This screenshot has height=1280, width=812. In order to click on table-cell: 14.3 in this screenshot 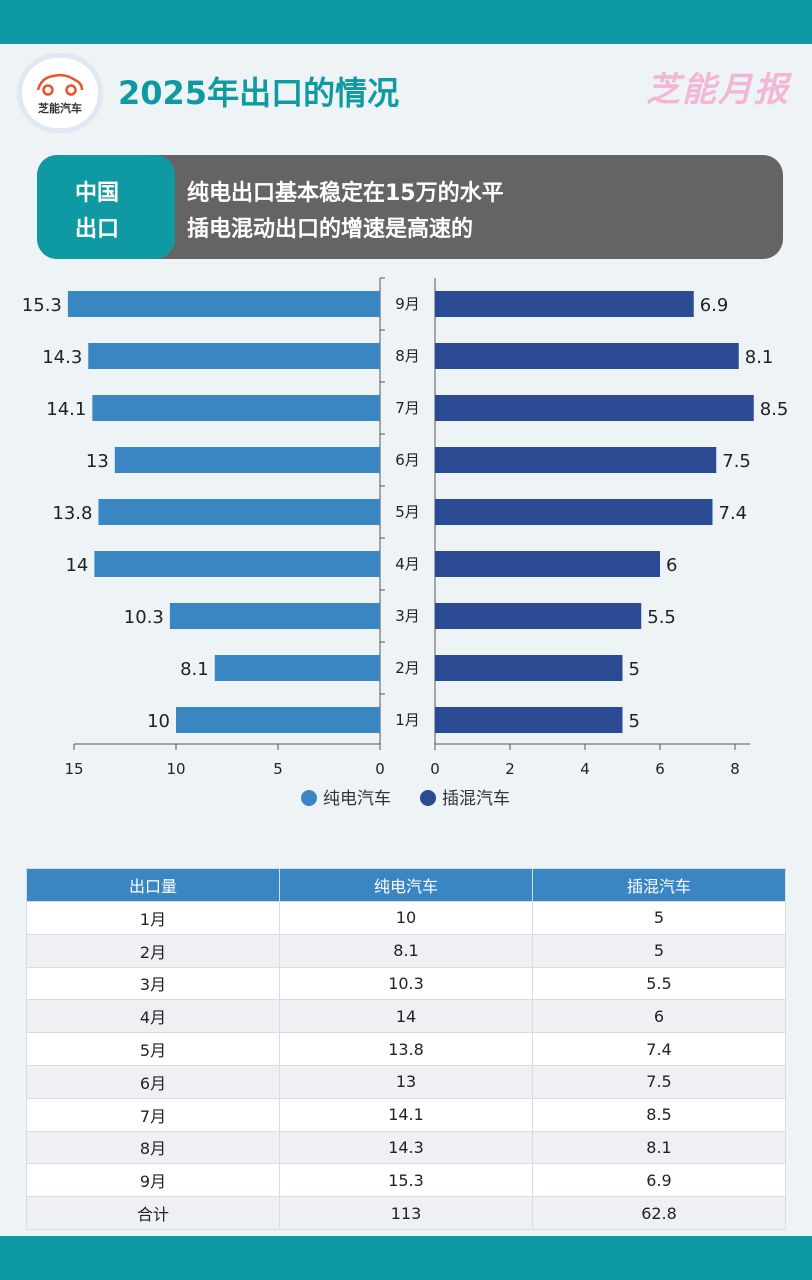, I will do `click(406, 1147)`.